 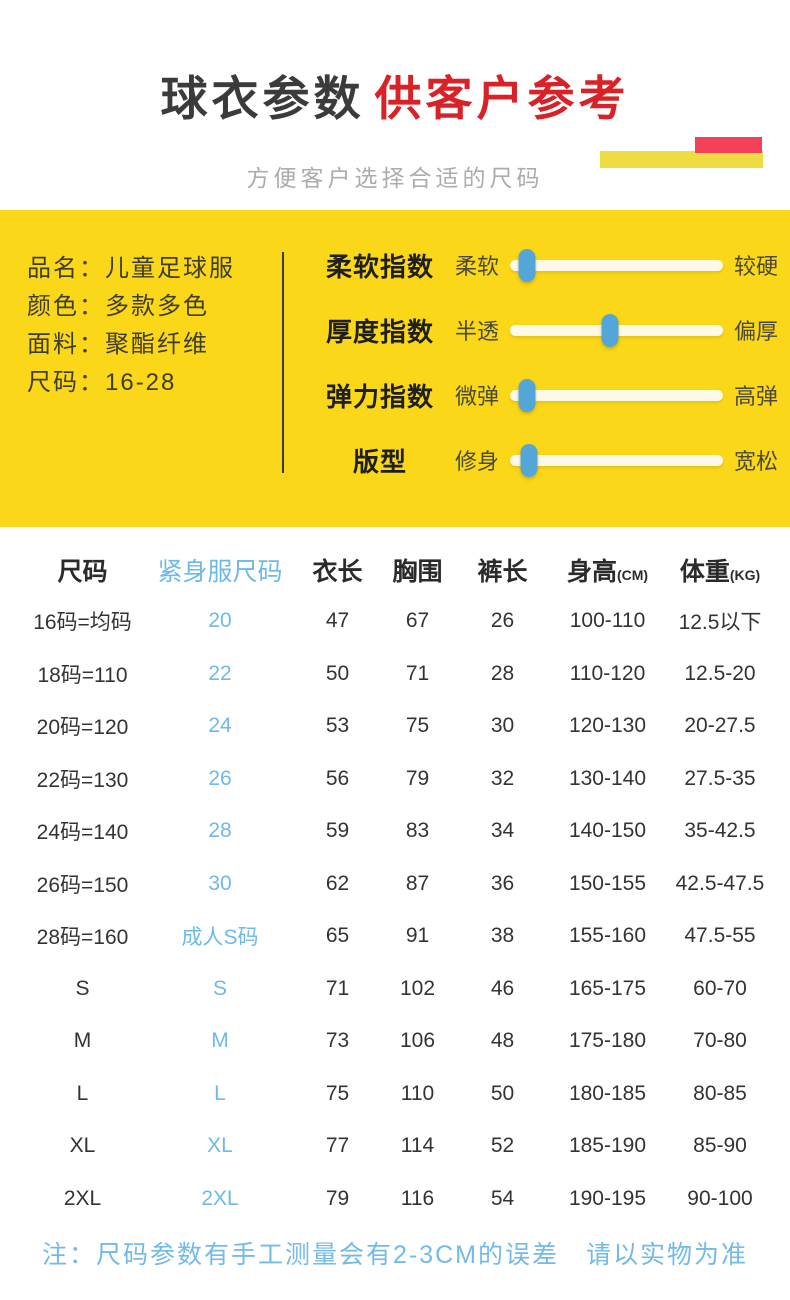 I want to click on decoration-pink-bar, so click(x=728, y=145).